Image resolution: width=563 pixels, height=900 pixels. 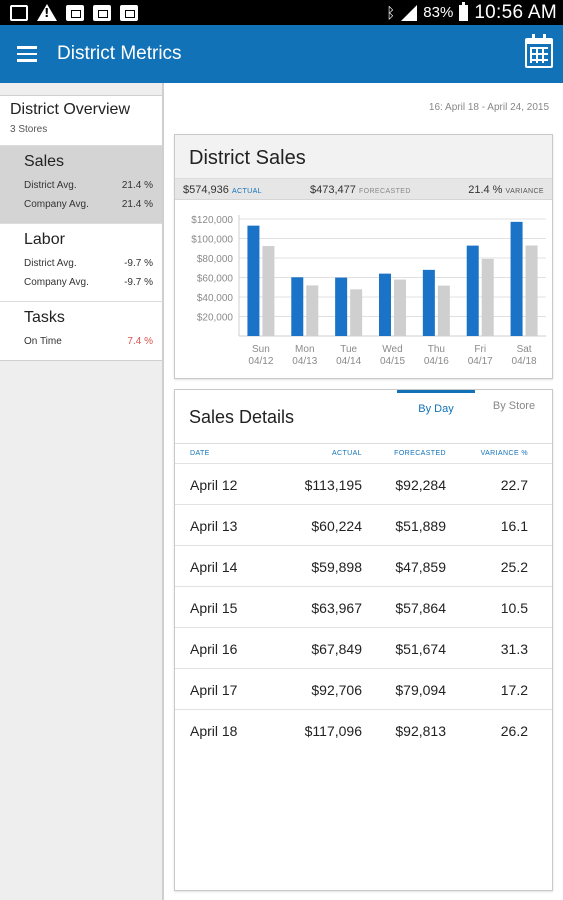 I want to click on variance-value: 21.4 %, so click(x=485, y=190).